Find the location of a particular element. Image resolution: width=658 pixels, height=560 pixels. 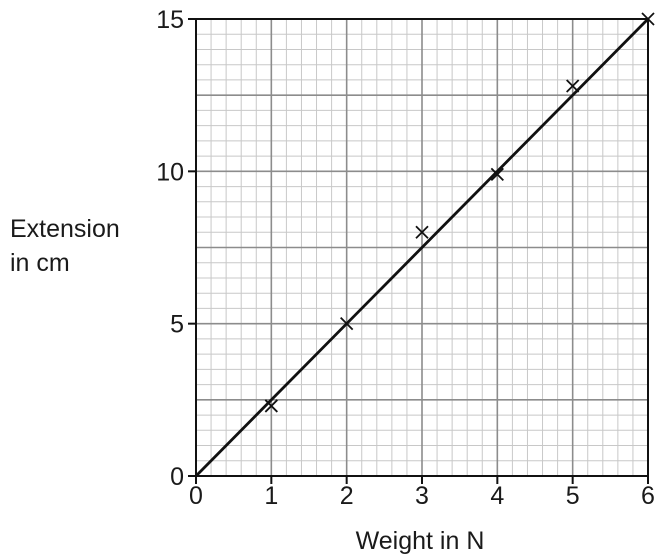

x-axis-label: Weight in N is located at coordinates (420, 541).